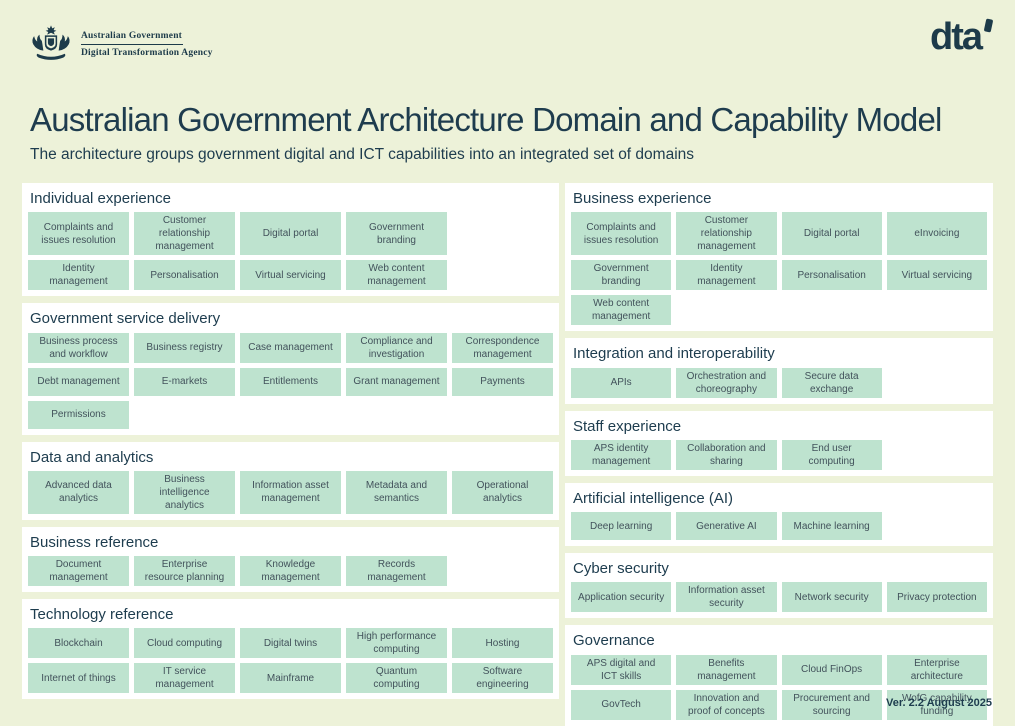 This screenshot has width=1015, height=726. I want to click on dta-logo-text: dta, so click(956, 37).